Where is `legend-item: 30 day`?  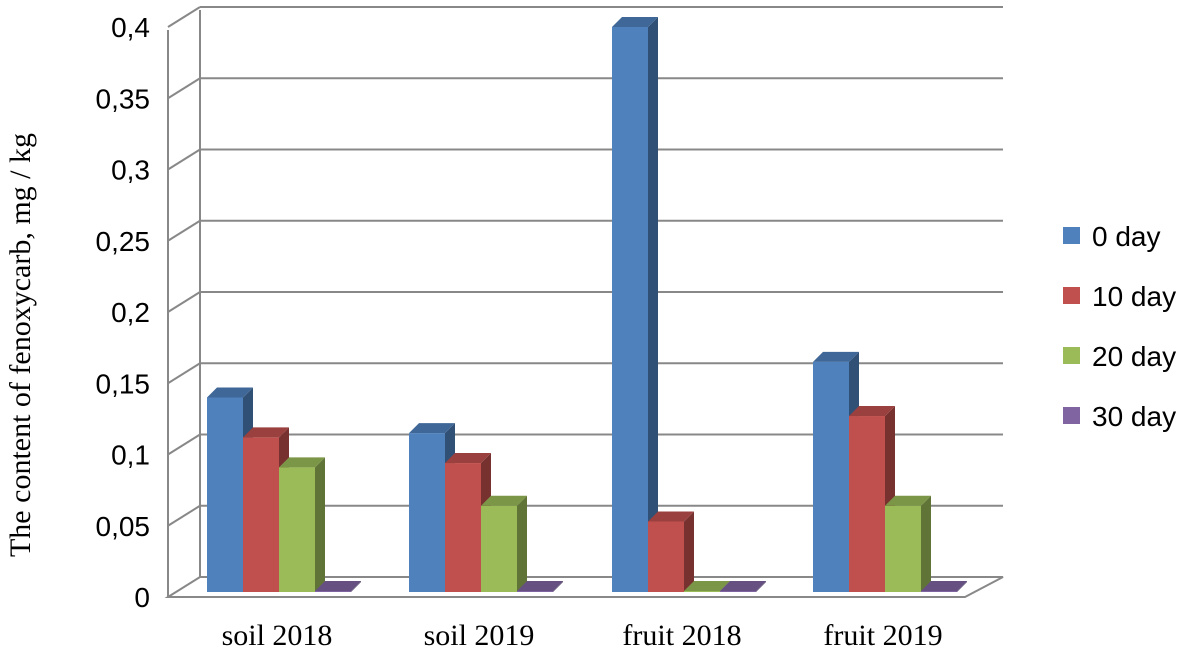
legend-item: 30 day is located at coordinates (1119, 416).